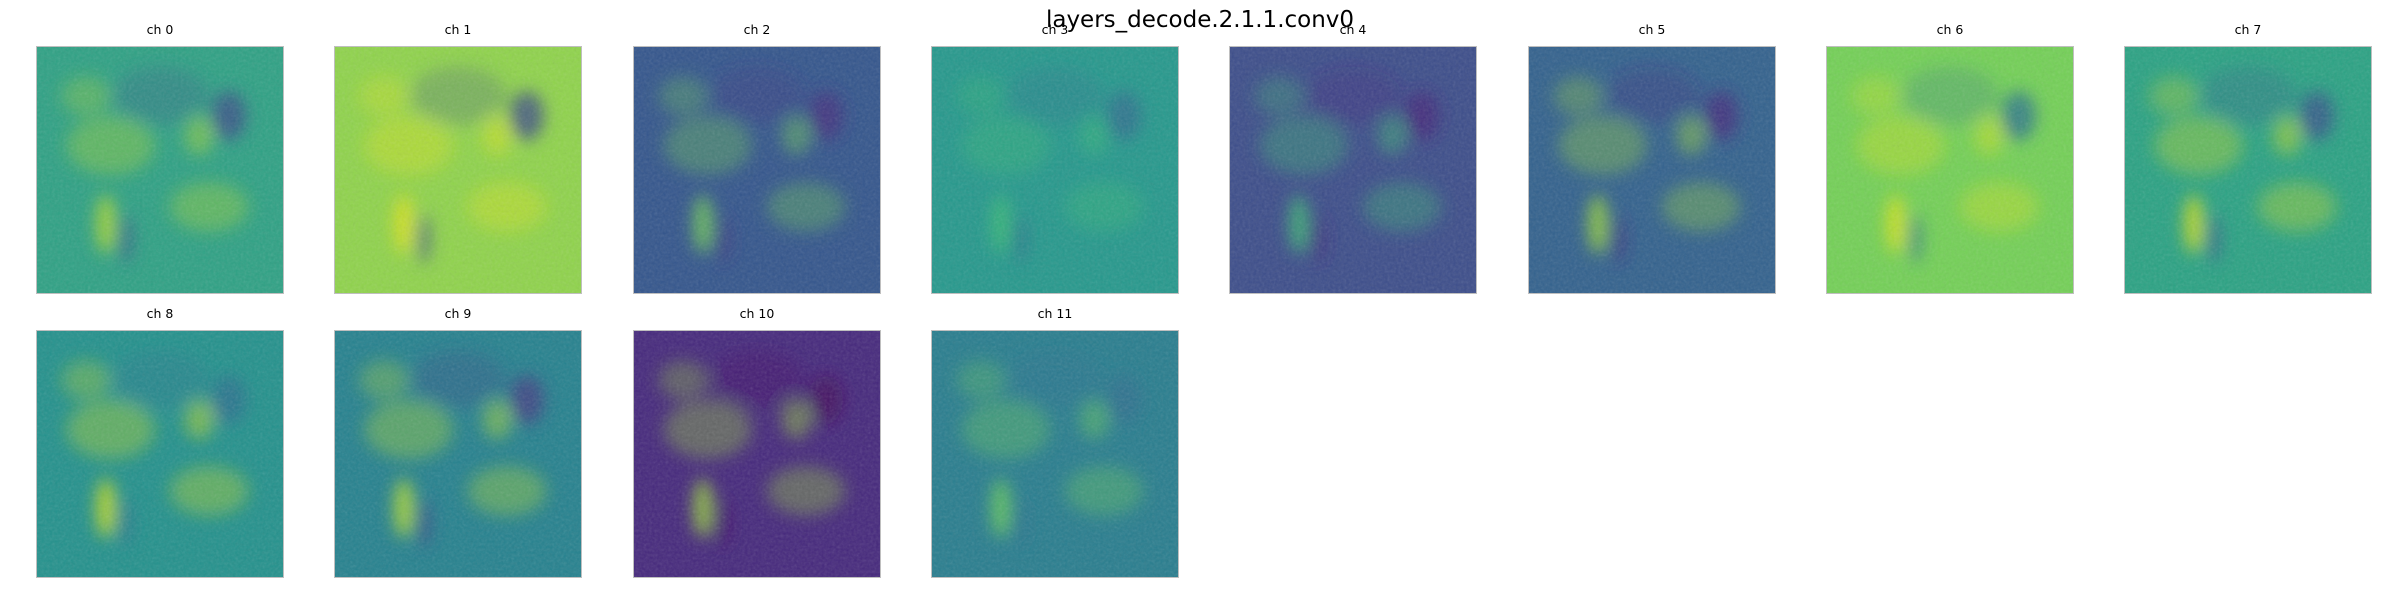  I want to click on channel-label: ch 2, so click(757, 29).